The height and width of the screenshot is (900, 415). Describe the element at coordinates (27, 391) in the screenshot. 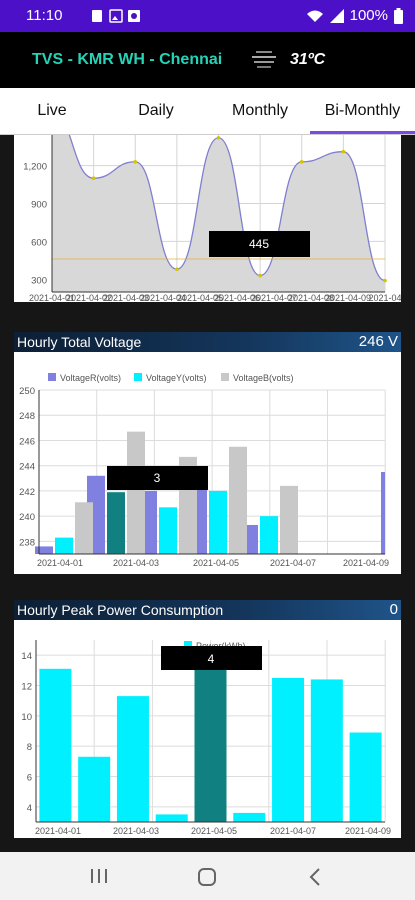

I see `y-tick-label: 250` at that location.